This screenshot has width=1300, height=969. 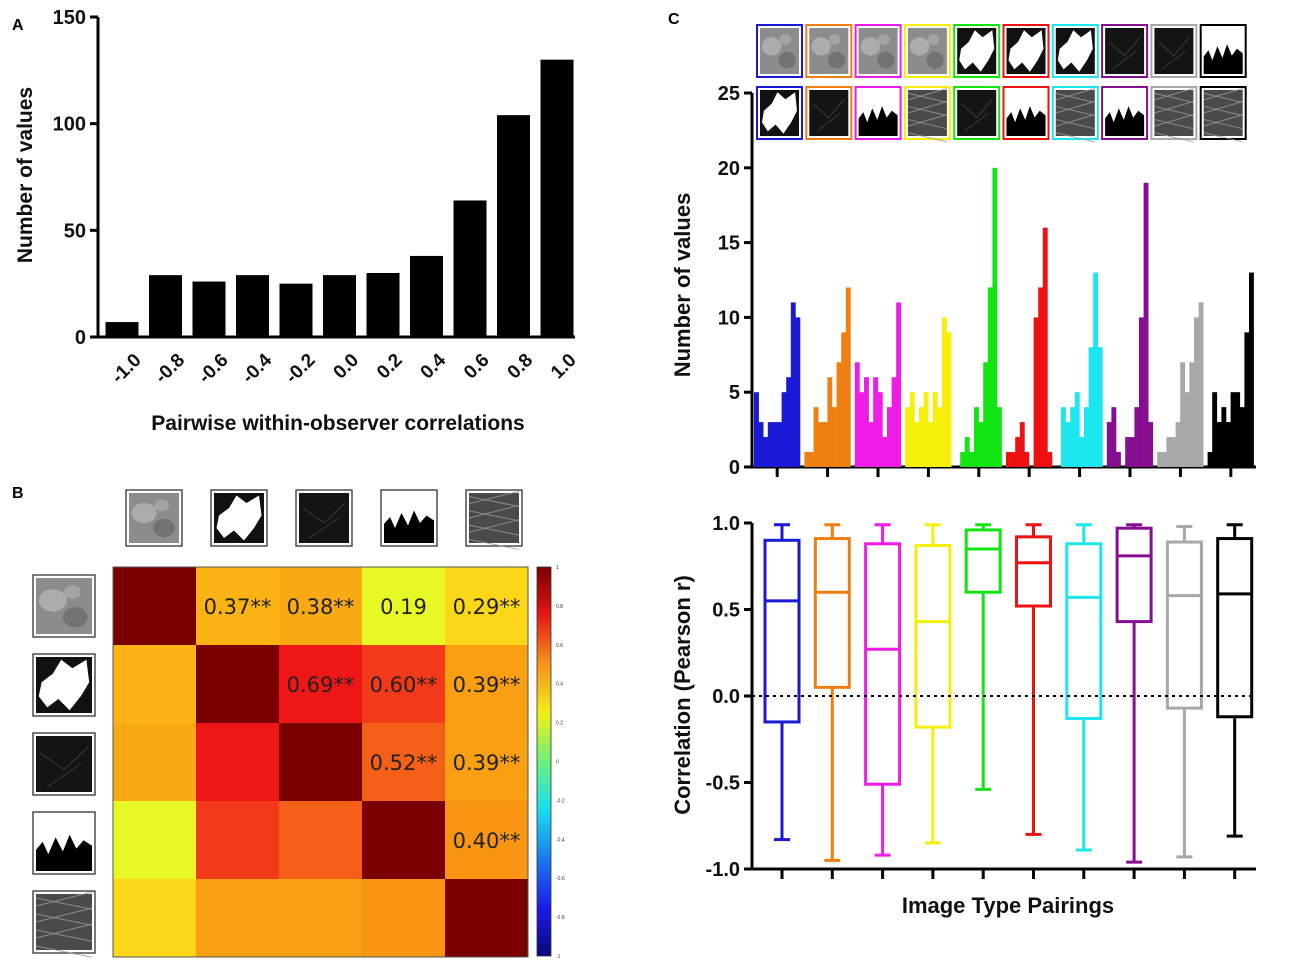 What do you see at coordinates (1235, 680) in the screenshot?
I see `boxplot-black` at bounding box center [1235, 680].